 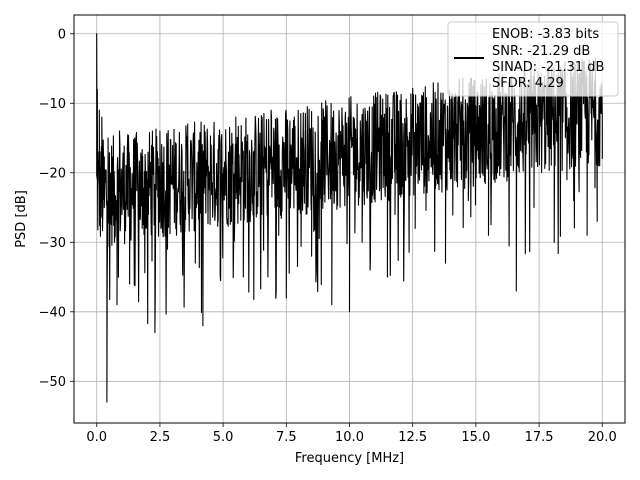 What do you see at coordinates (548, 67) in the screenshot?
I see `legend-entry-sinad: SINAD: -21.31 dB` at bounding box center [548, 67].